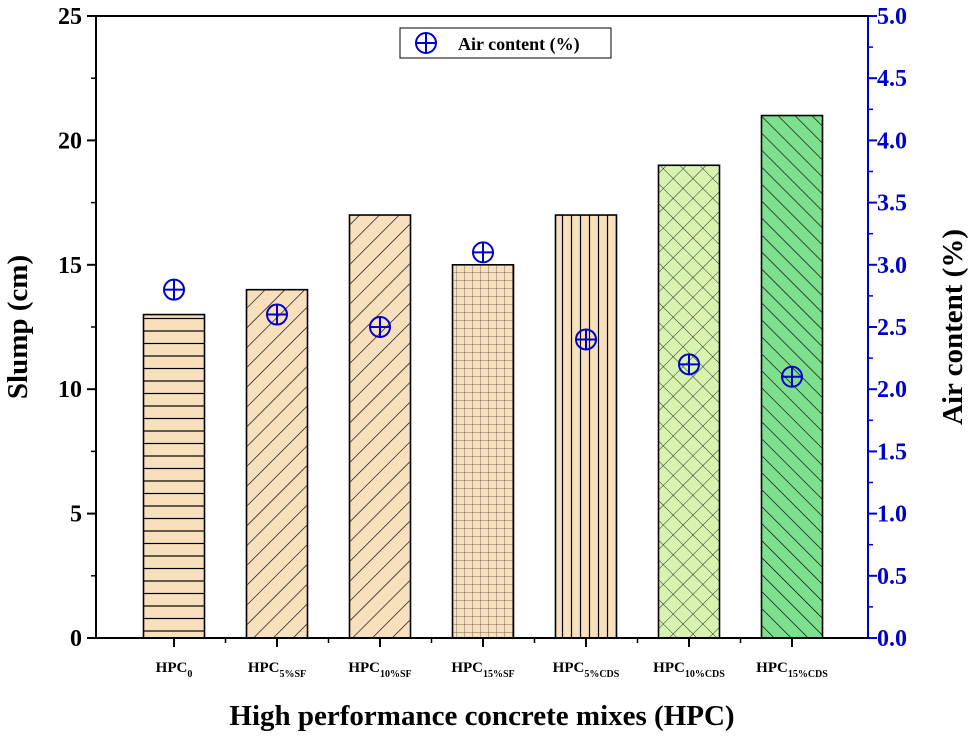 The width and height of the screenshot is (971, 736). What do you see at coordinates (482, 670) in the screenshot?
I see `category-label: HPC15%SF` at bounding box center [482, 670].